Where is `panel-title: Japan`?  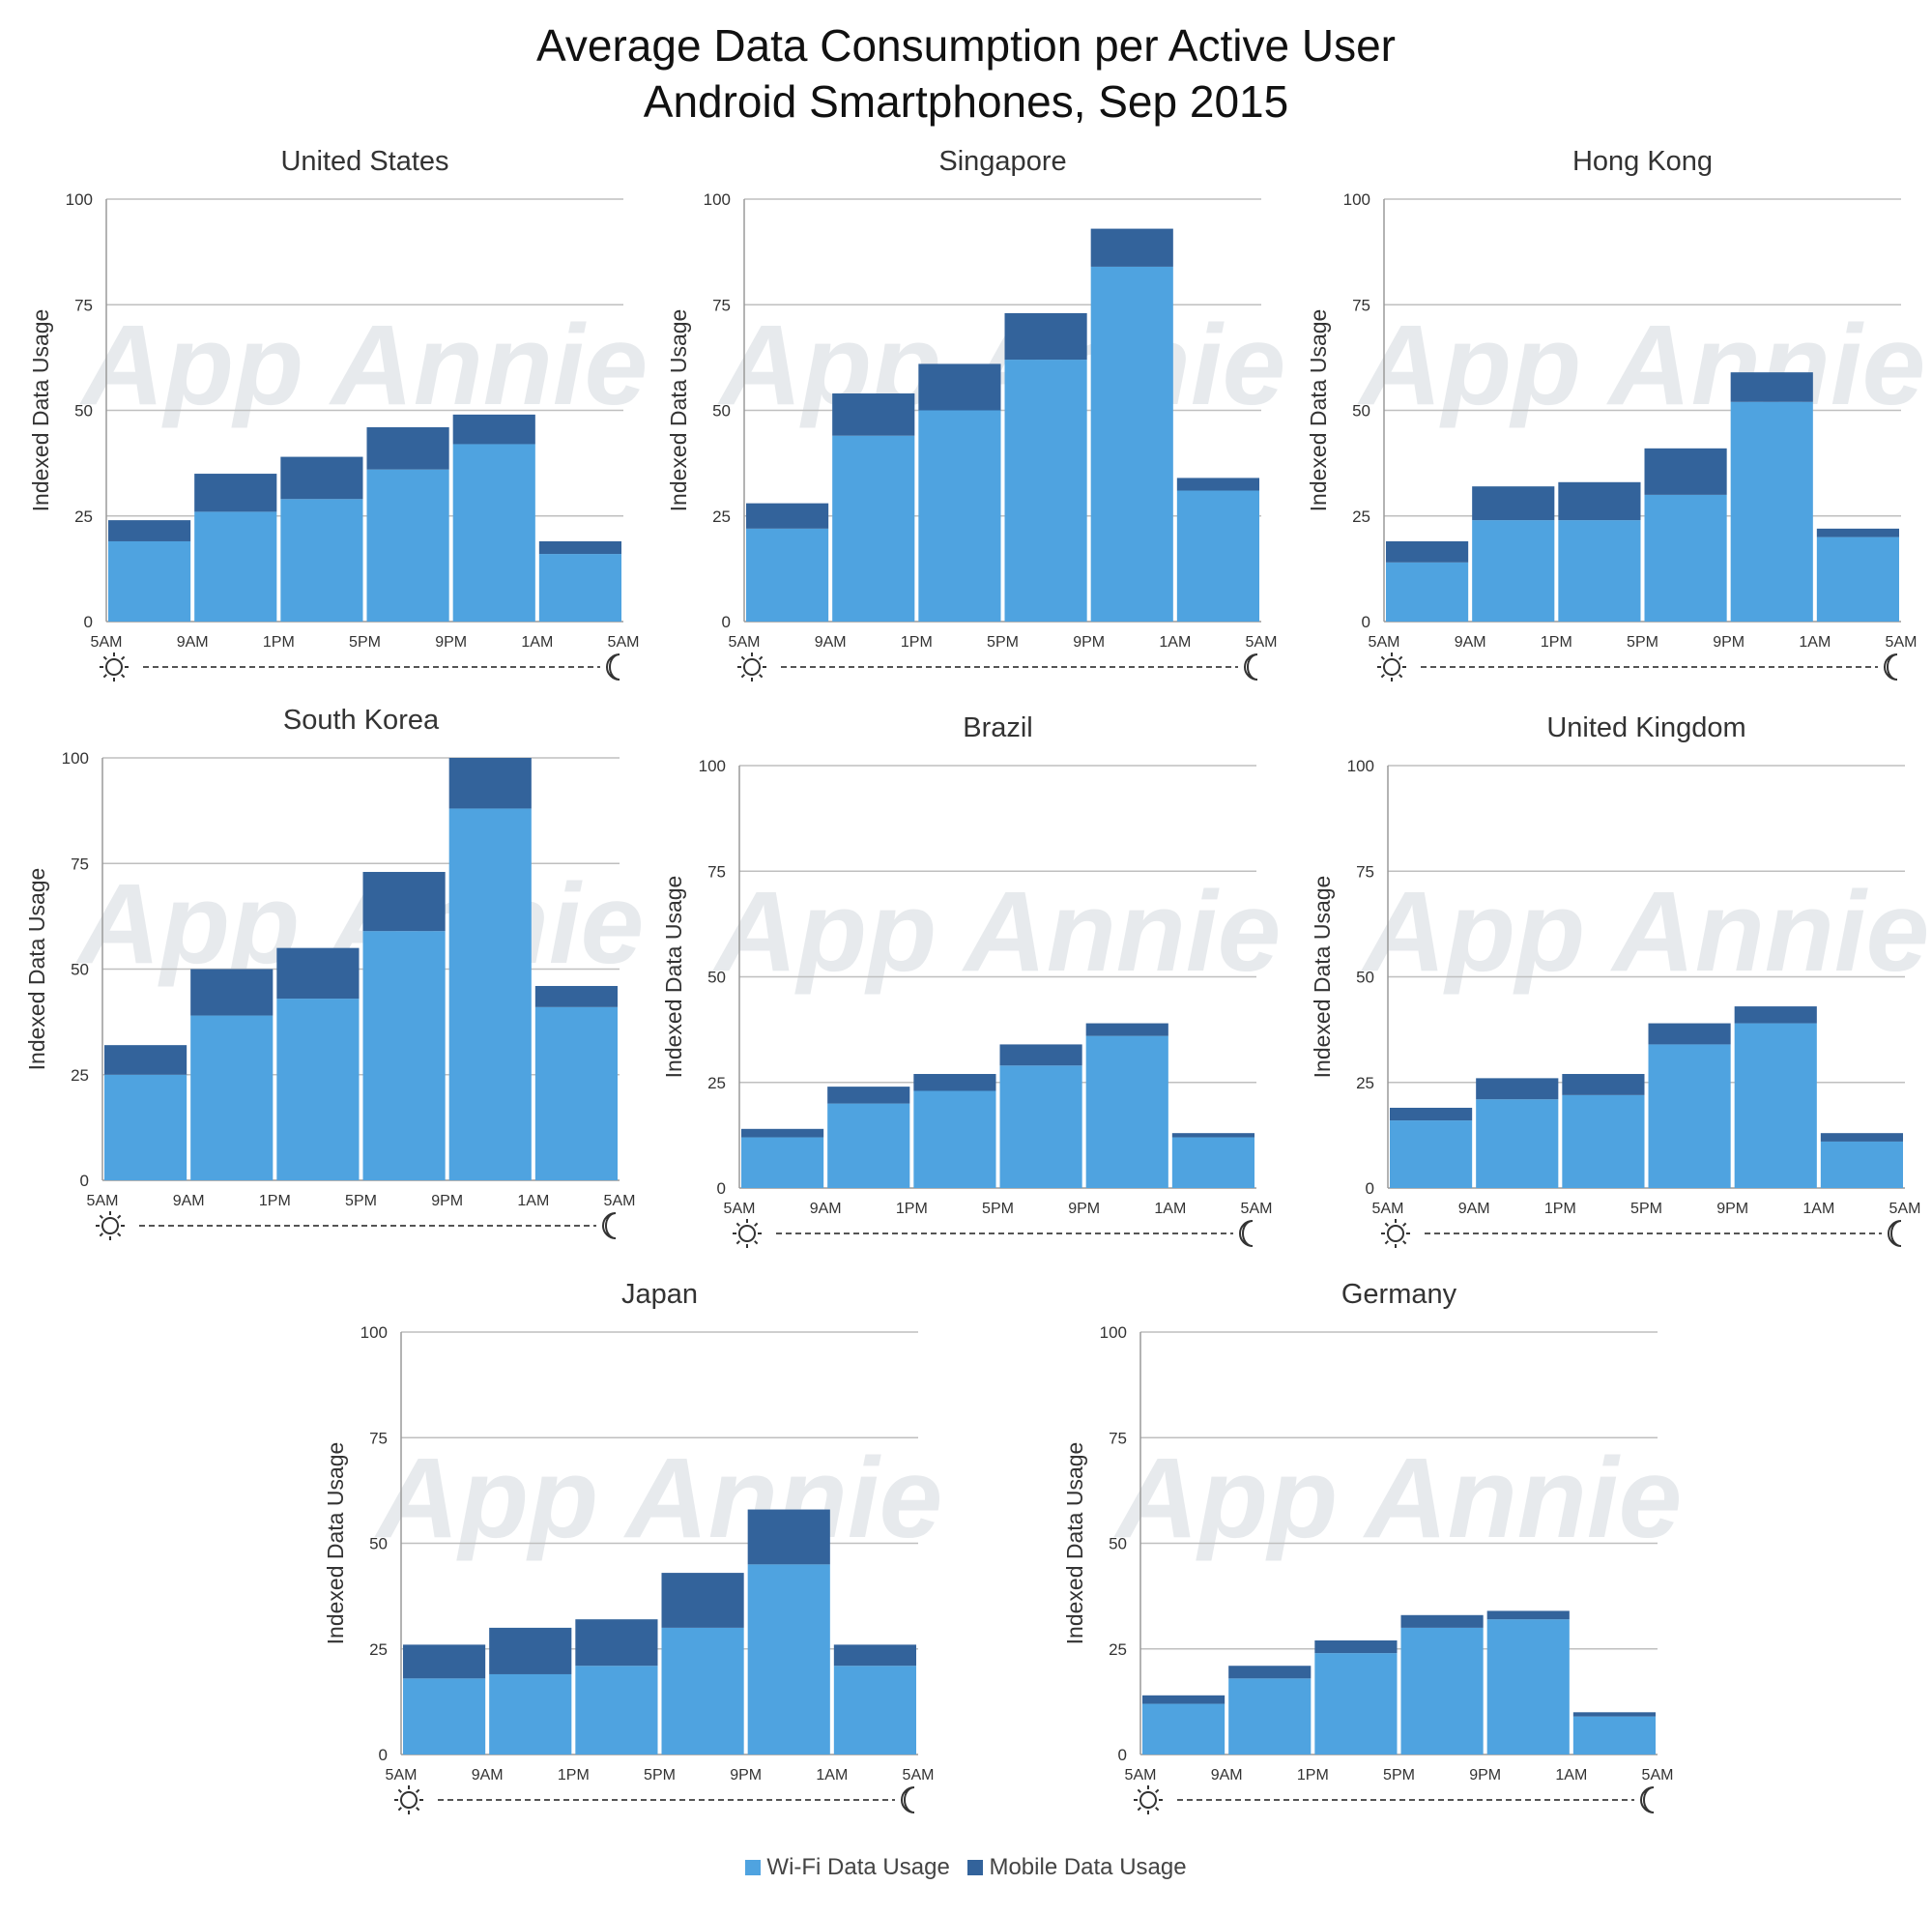
panel-title: Japan is located at coordinates (659, 1294).